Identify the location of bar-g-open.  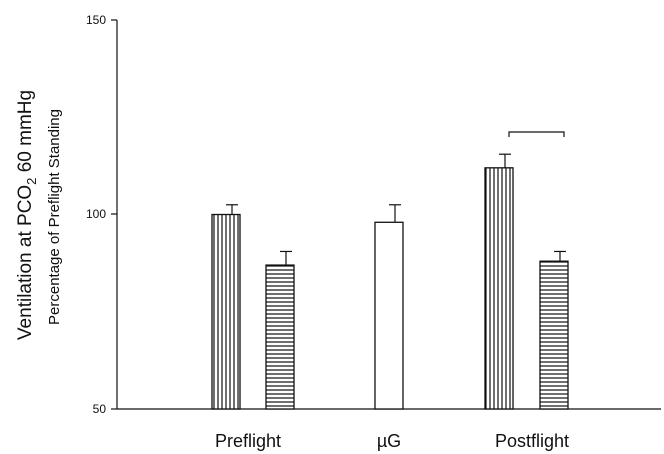
(389, 315).